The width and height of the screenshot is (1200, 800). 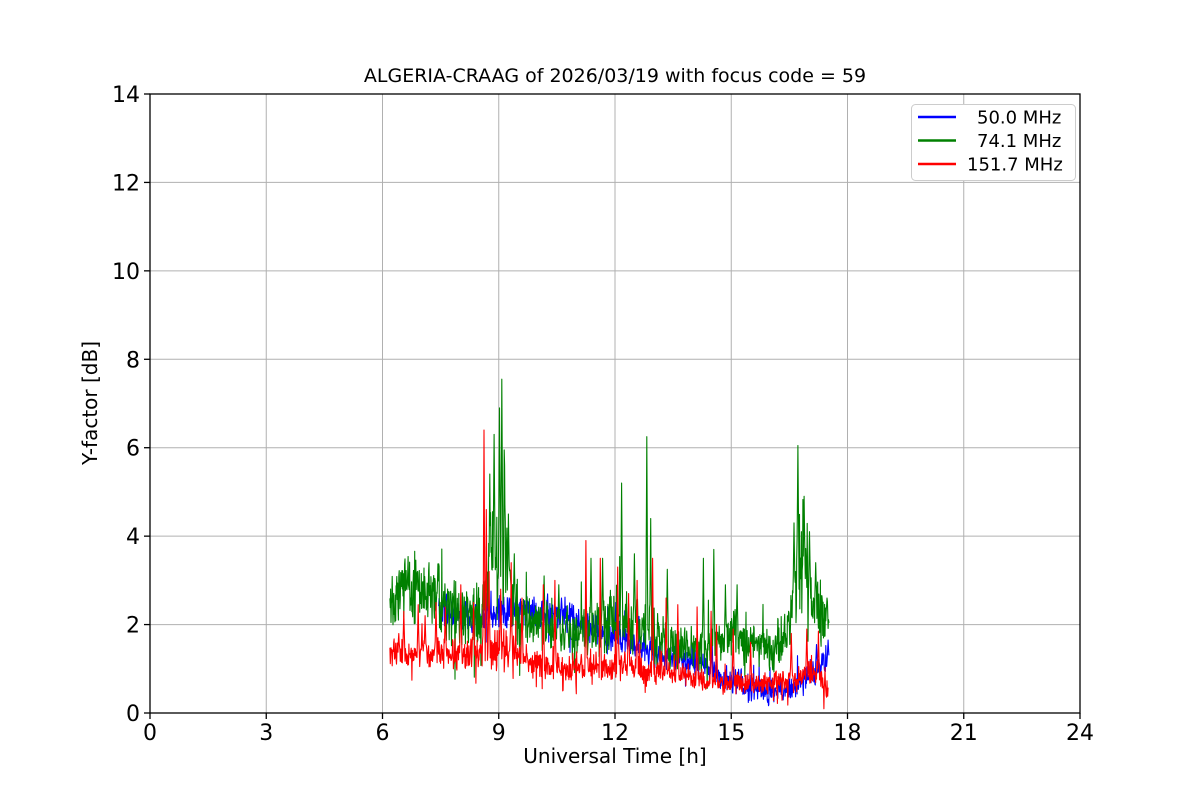 What do you see at coordinates (614, 756) in the screenshot?
I see `x-axis-label: Universal Time [h]` at bounding box center [614, 756].